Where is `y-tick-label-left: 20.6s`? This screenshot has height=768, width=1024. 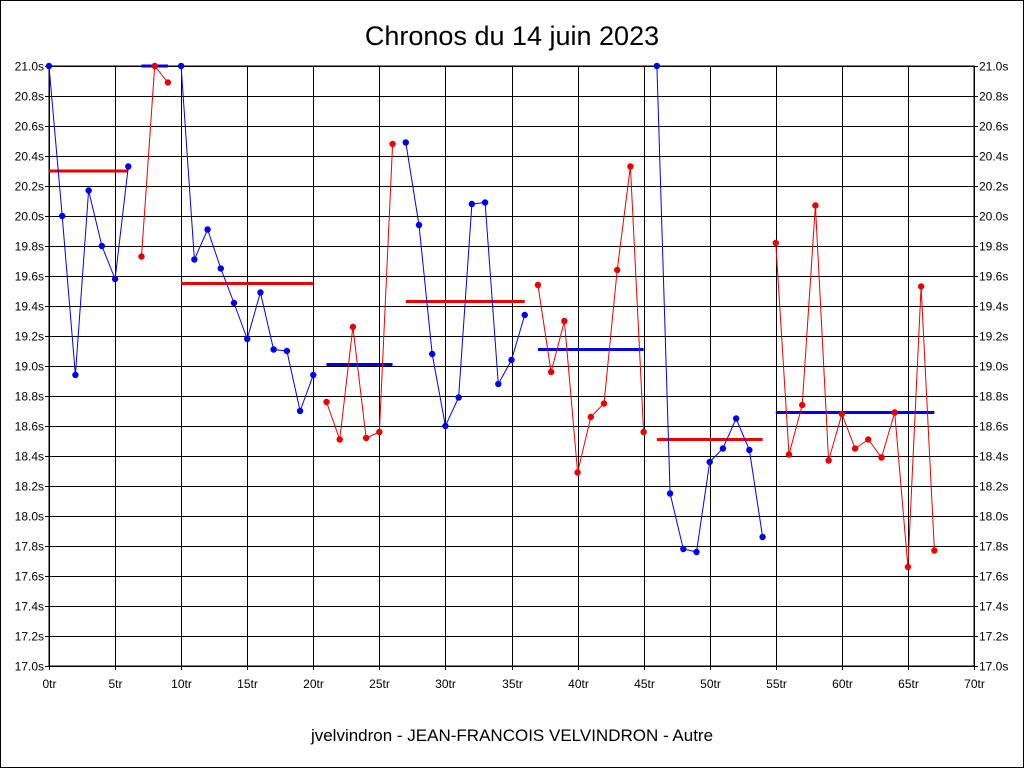 y-tick-label-left: 20.6s is located at coordinates (29, 127).